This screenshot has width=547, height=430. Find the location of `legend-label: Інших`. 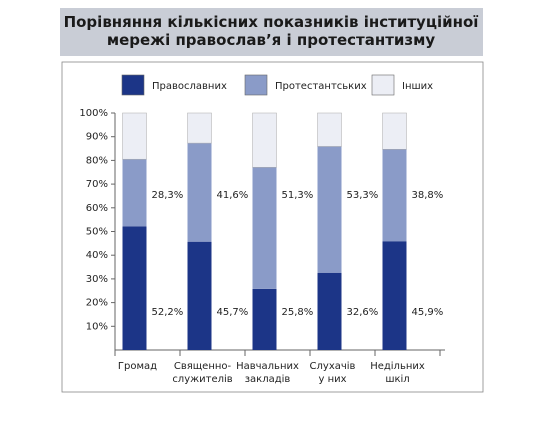

legend-label: Інших is located at coordinates (417, 86).